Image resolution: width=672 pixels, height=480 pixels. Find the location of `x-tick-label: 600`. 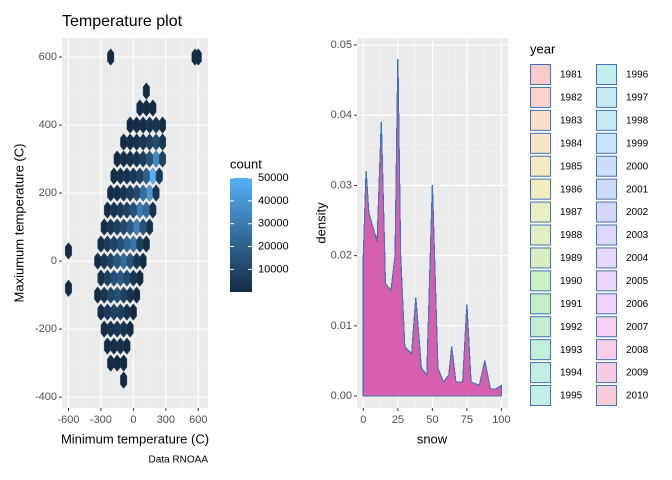

x-tick-label: 600 is located at coordinates (198, 420).